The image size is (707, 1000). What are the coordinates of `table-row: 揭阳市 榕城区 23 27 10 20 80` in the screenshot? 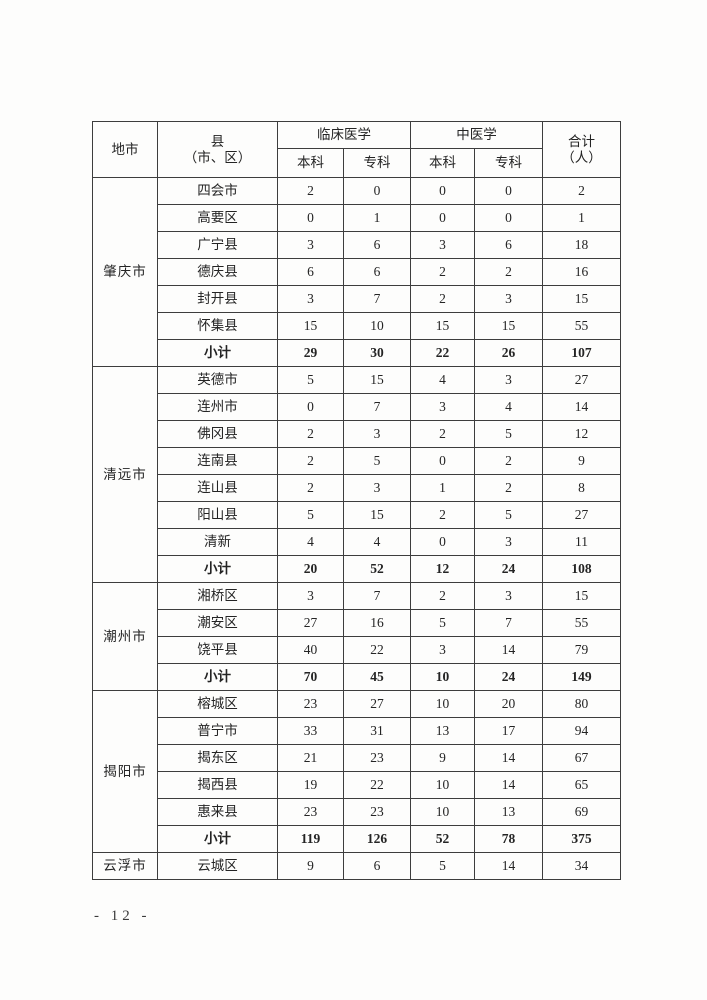 It's located at (356, 771).